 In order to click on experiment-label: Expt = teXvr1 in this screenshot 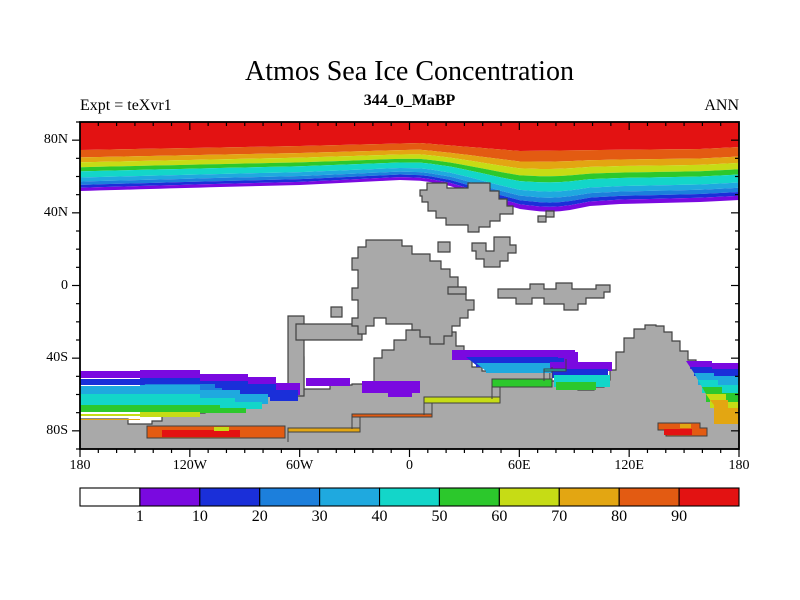, I will do `click(126, 105)`.